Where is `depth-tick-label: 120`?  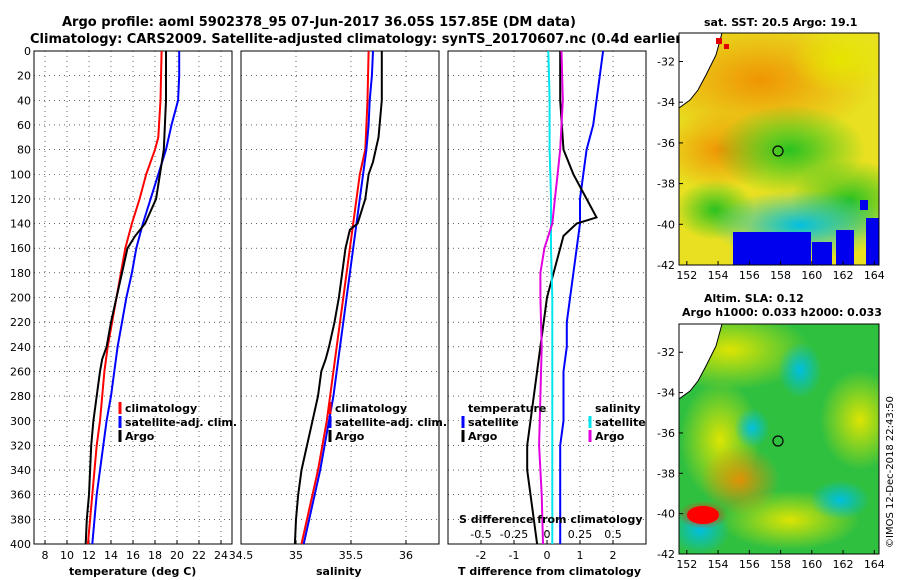
depth-tick-label: 120 is located at coordinates (20, 199).